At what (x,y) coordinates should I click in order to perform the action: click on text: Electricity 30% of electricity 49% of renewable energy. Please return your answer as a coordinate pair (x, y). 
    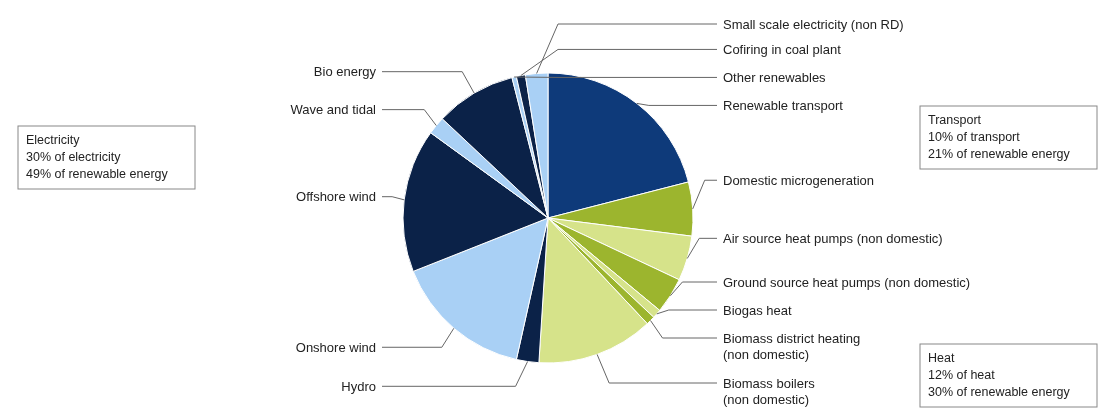
    Looking at the image, I should click on (97, 157).